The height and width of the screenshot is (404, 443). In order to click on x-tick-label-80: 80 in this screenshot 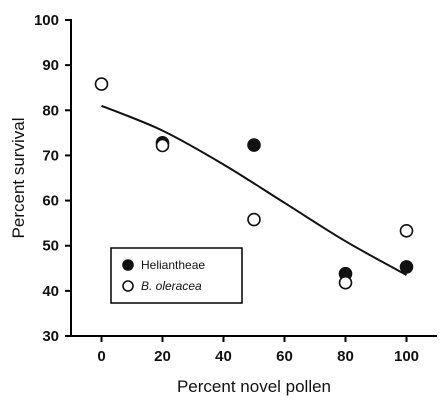, I will do `click(345, 356)`.